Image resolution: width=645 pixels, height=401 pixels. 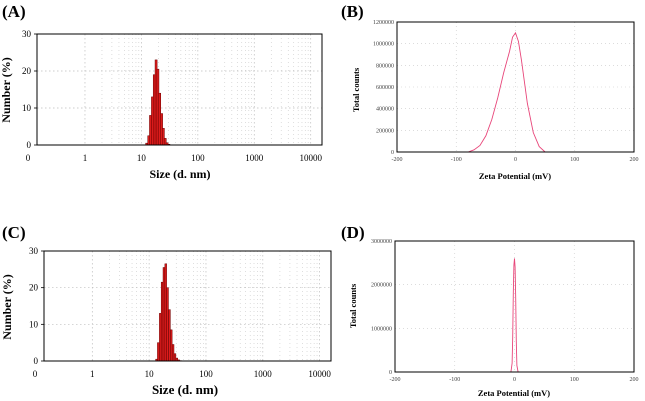 I want to click on panel-label-a: (A), so click(x=14, y=11).